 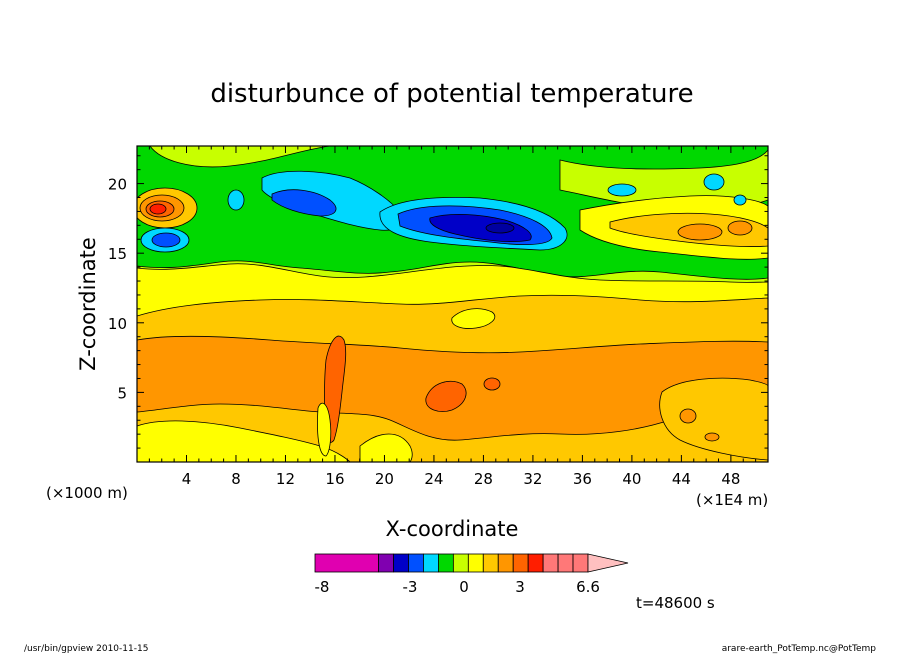 I want to click on y-axis-label: Z-coordinate, so click(x=88, y=304).